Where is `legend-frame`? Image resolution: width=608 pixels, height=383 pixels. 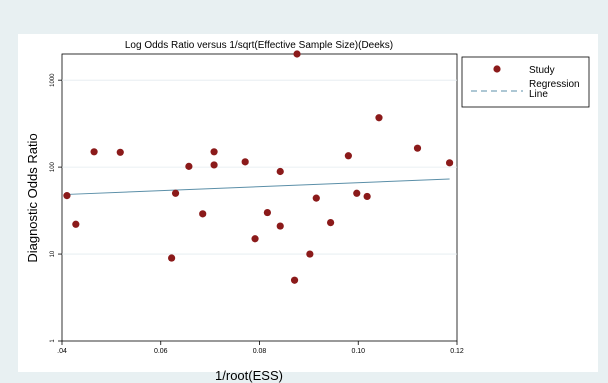
legend-frame is located at coordinates (525, 82).